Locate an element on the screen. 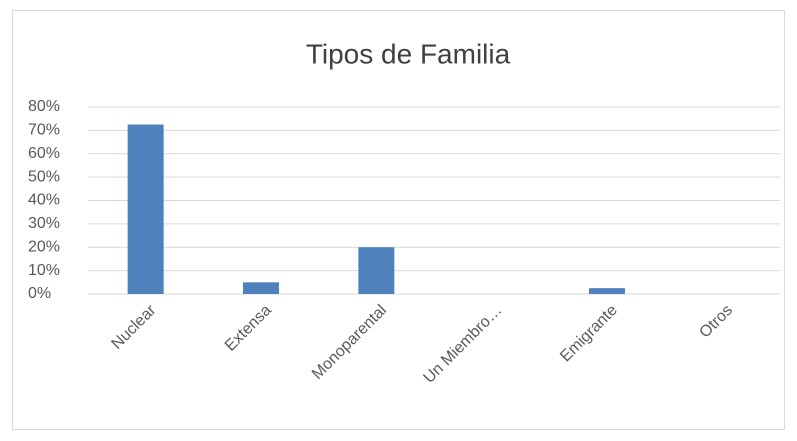 This screenshot has height=441, width=797. y-tick-label: 50% is located at coordinates (44, 176).